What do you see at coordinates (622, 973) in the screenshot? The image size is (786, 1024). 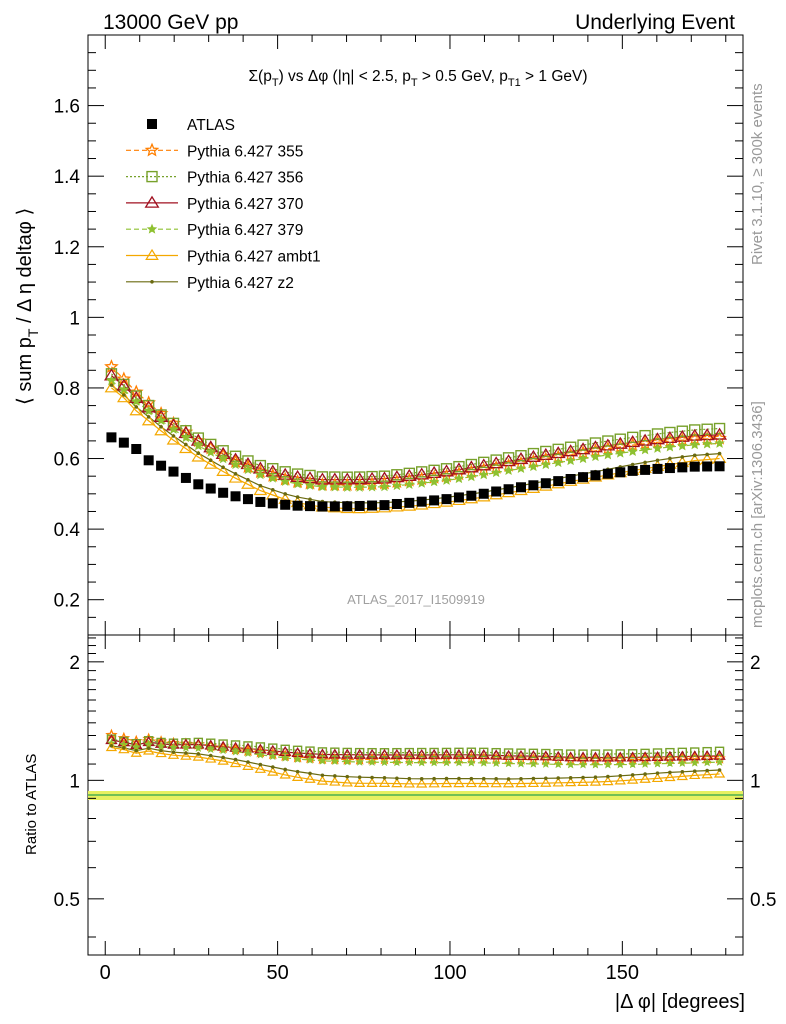 I see `x-tick-label: 150` at bounding box center [622, 973].